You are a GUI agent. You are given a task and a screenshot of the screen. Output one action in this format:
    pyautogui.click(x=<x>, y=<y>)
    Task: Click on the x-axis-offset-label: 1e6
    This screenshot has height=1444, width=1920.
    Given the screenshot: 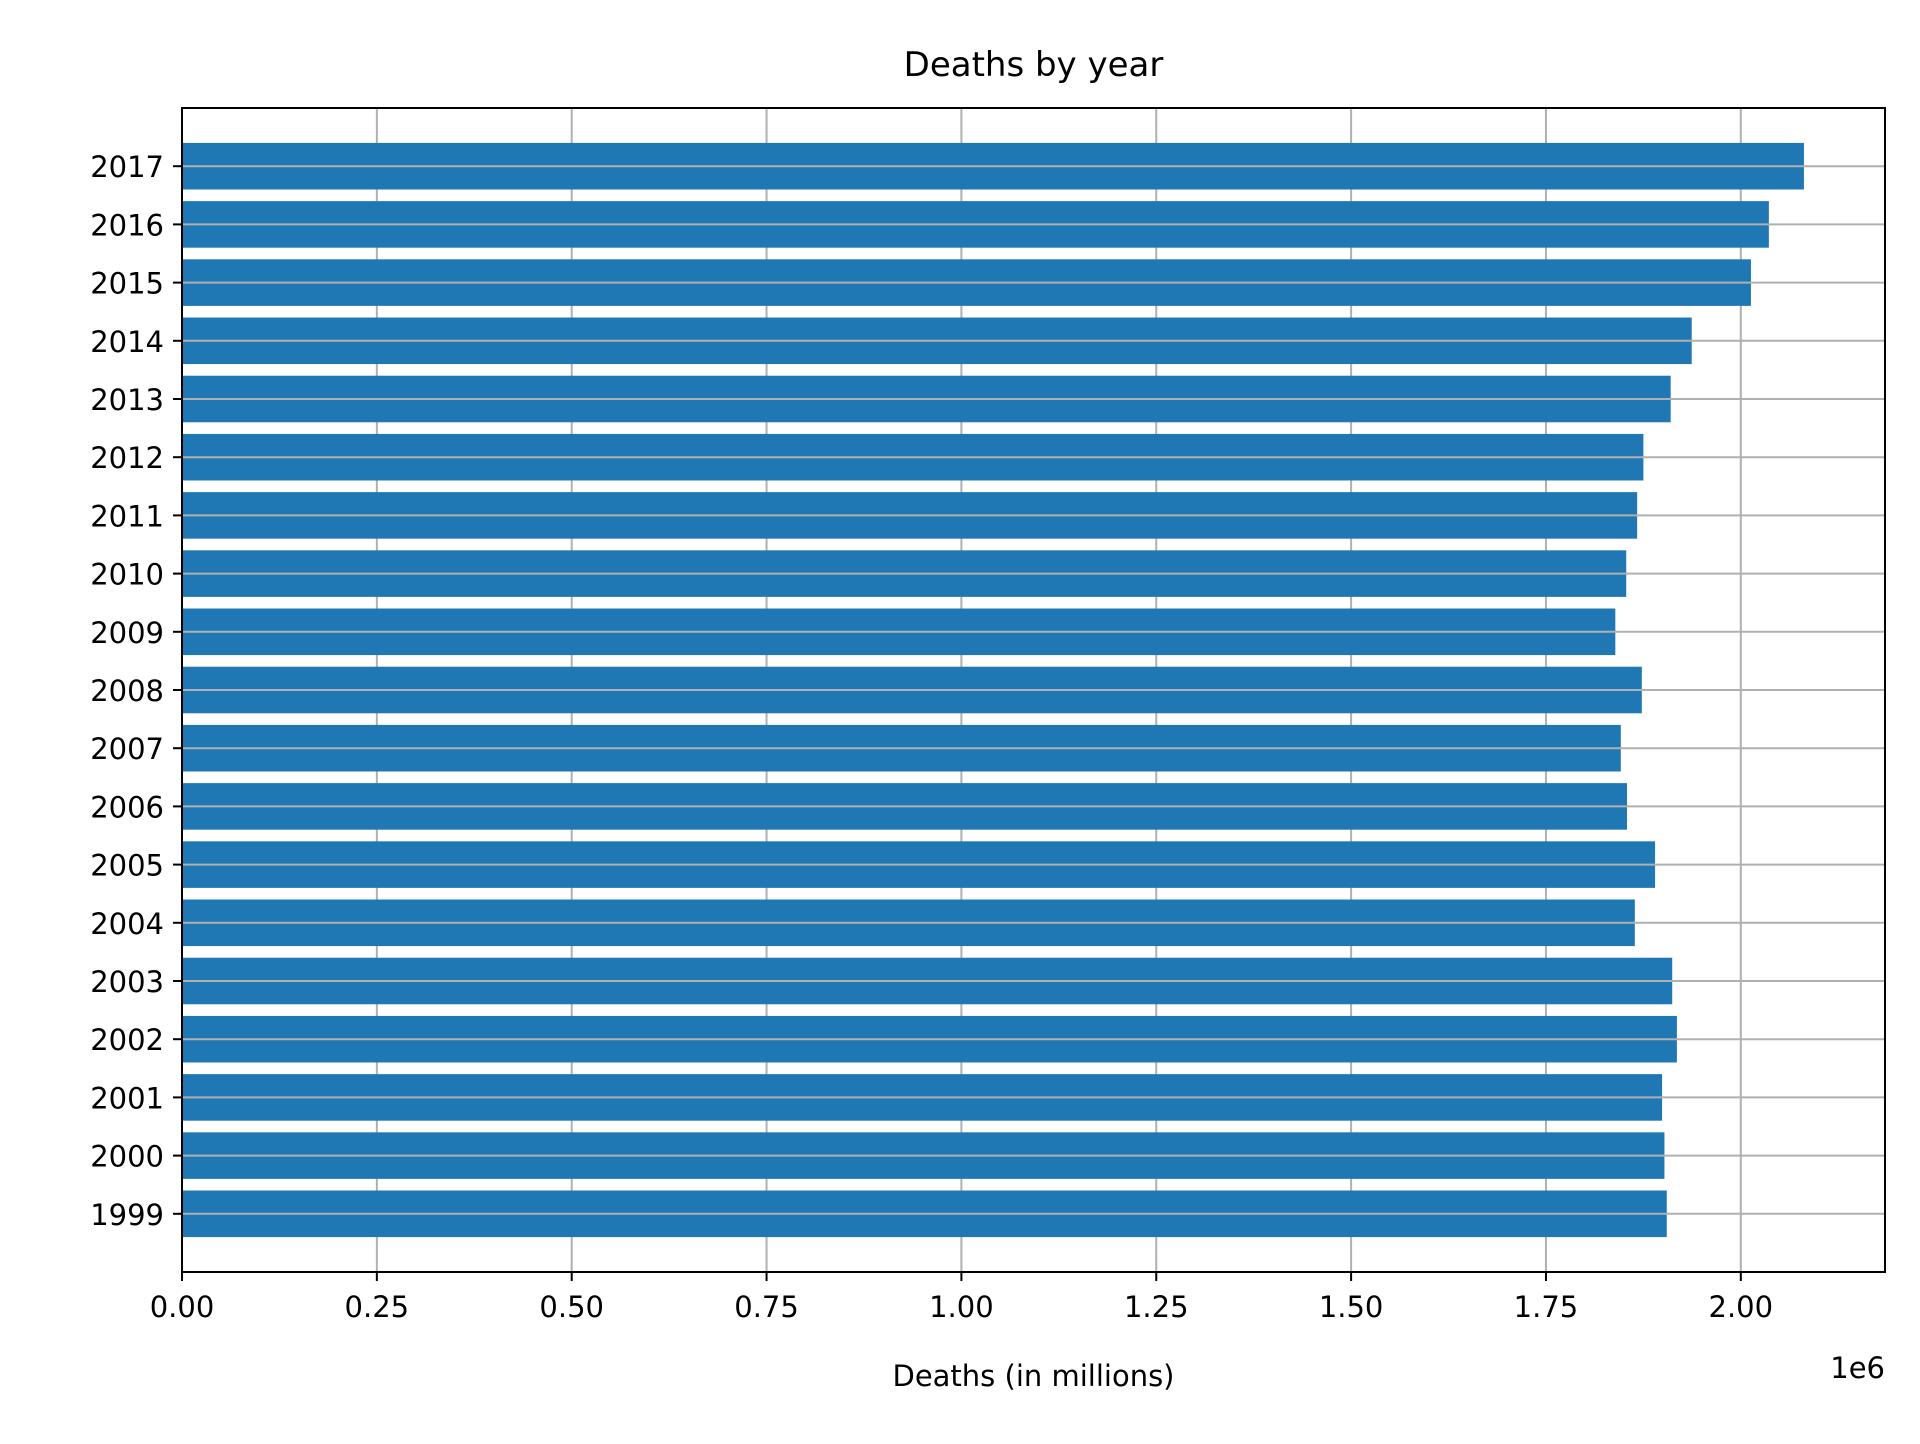 What is the action you would take?
    pyautogui.click(x=1857, y=1368)
    